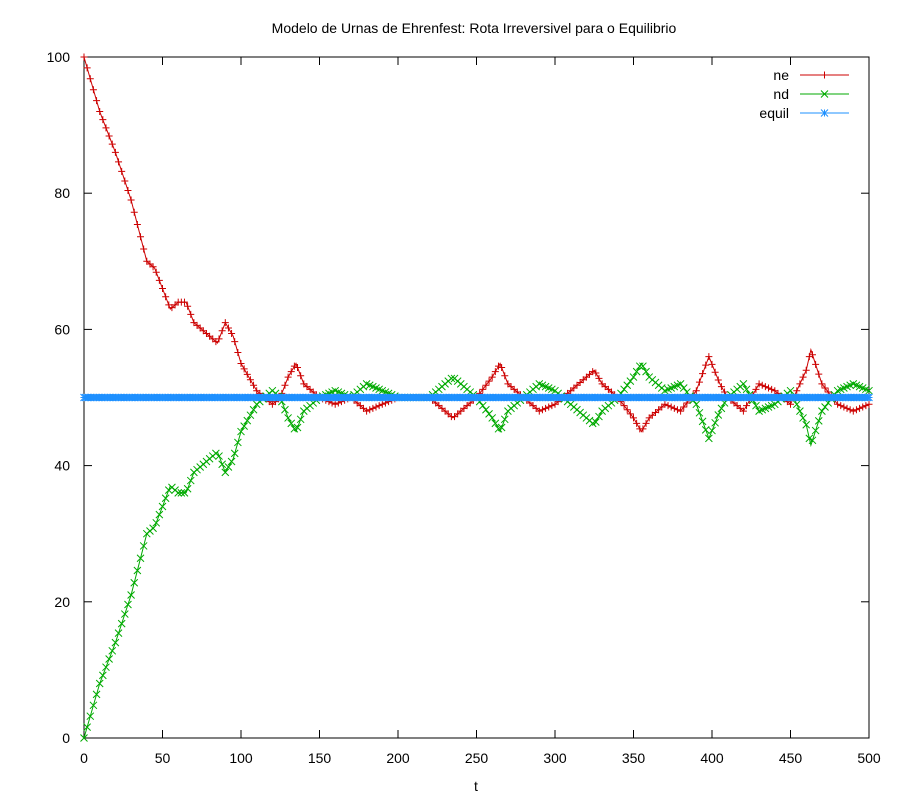 The height and width of the screenshot is (800, 900). I want to click on x-tick-label: 500, so click(869, 758).